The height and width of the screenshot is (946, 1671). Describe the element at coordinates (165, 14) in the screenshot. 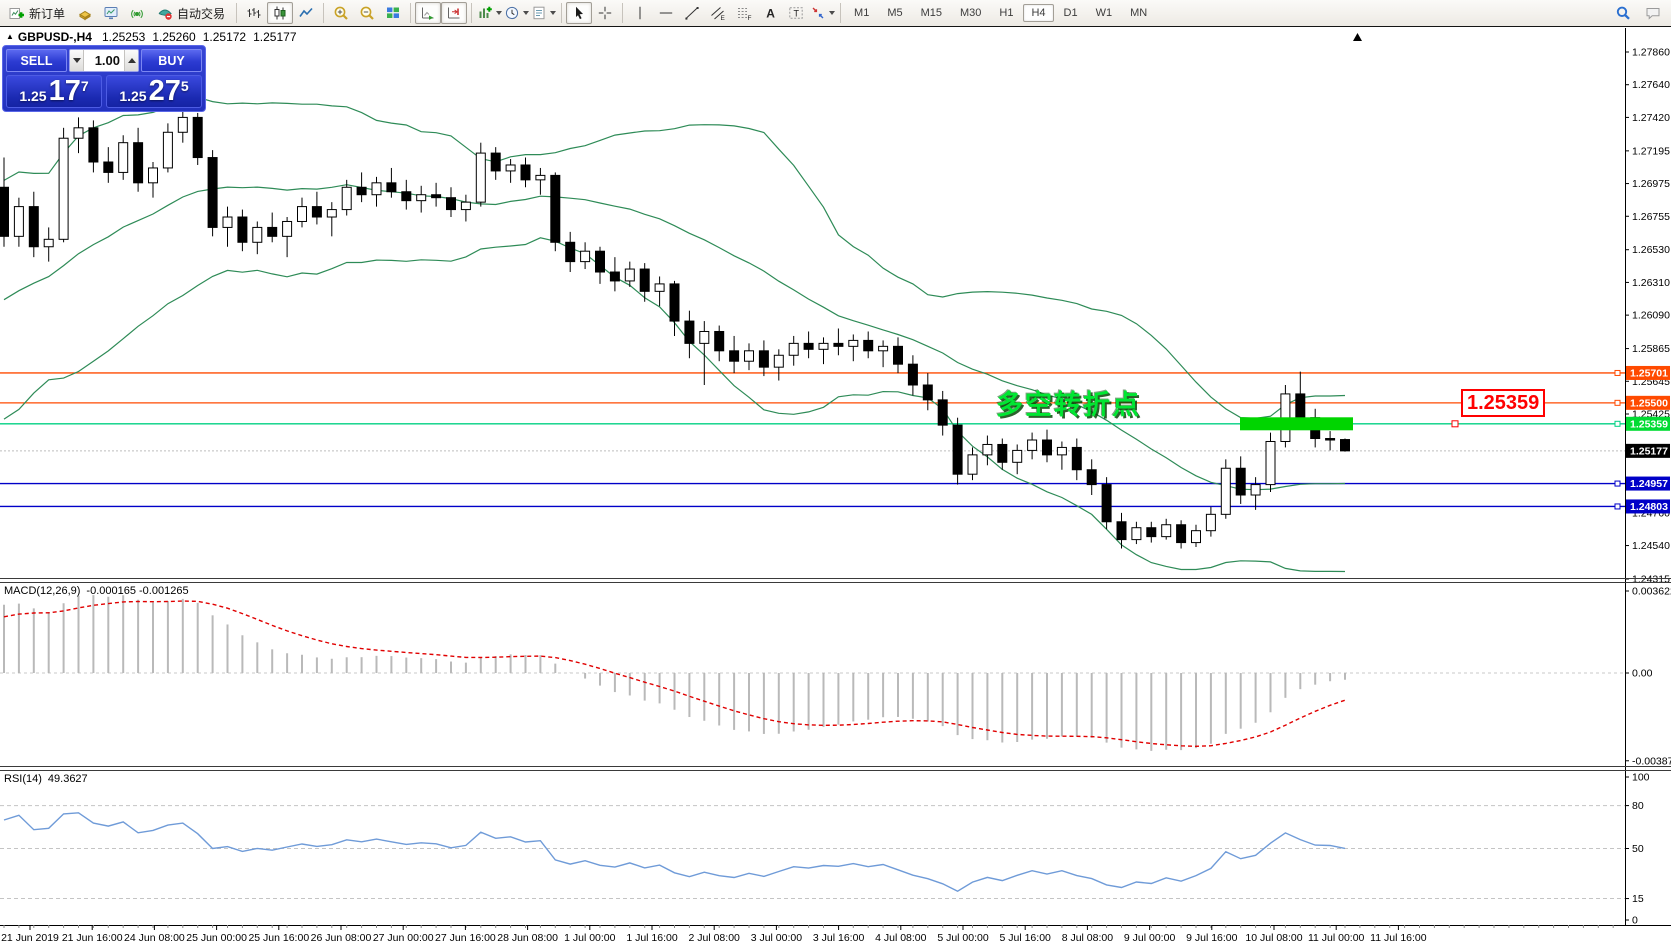

I see `autotrade-icon` at that location.